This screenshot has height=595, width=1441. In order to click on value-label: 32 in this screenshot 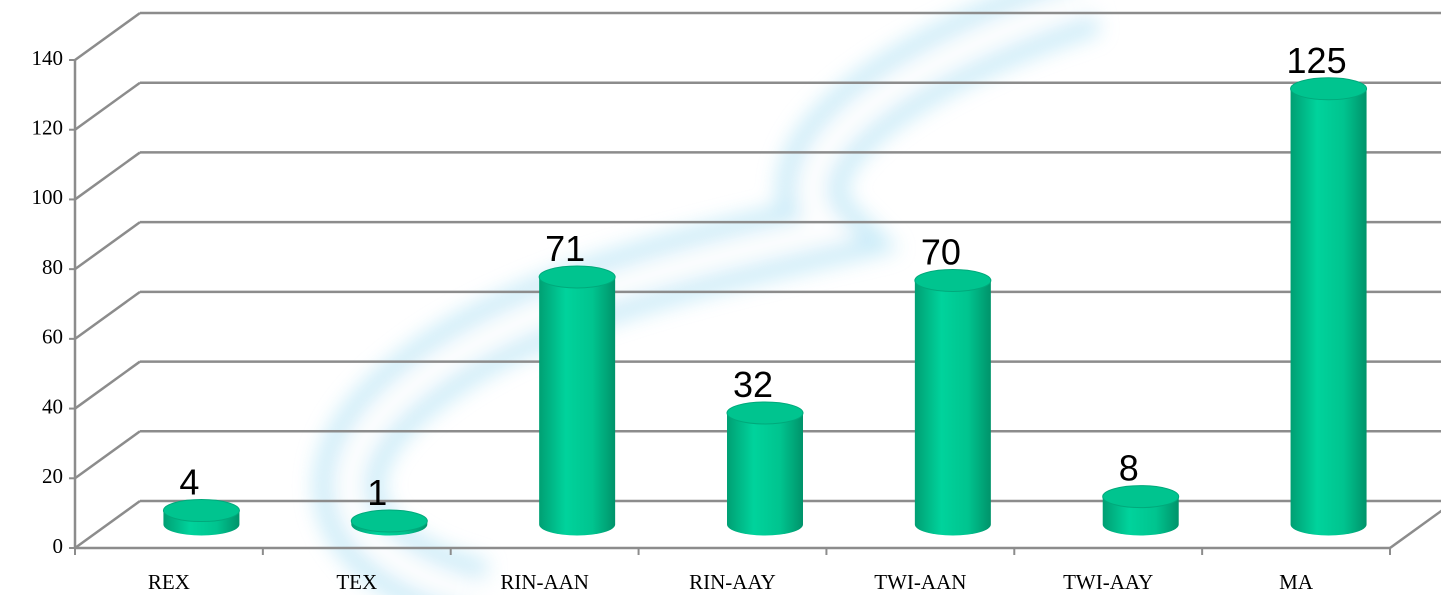, I will do `click(753, 384)`.